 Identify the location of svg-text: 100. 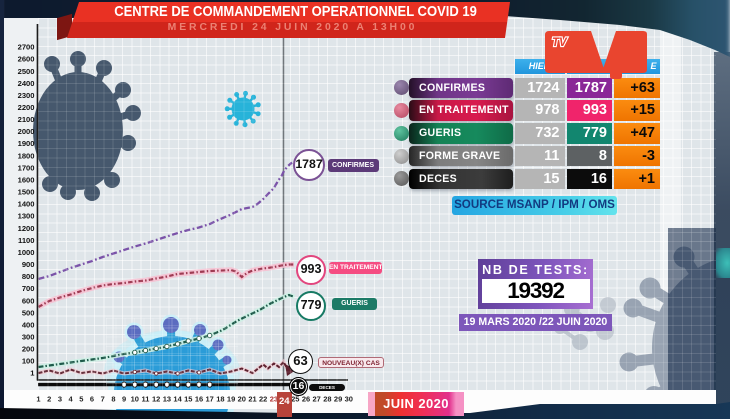
(28, 361).